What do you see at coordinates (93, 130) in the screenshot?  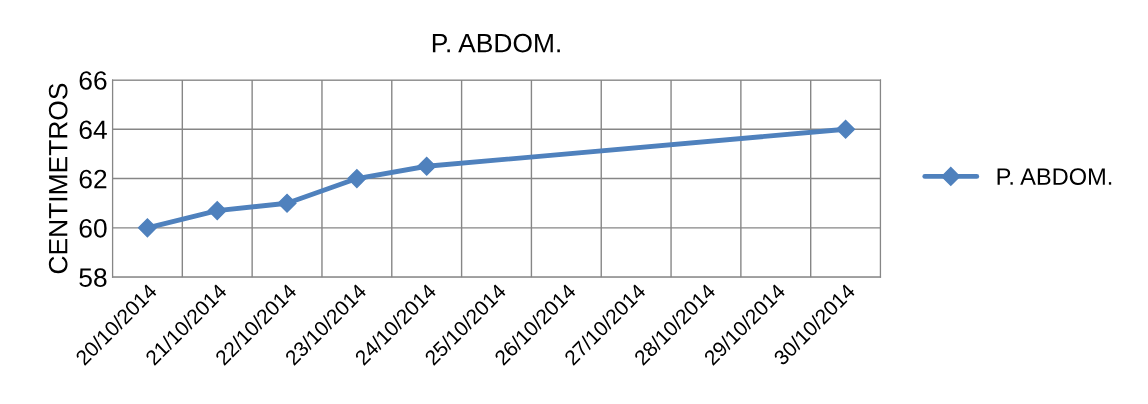 I see `y-tick-label: 64` at bounding box center [93, 130].